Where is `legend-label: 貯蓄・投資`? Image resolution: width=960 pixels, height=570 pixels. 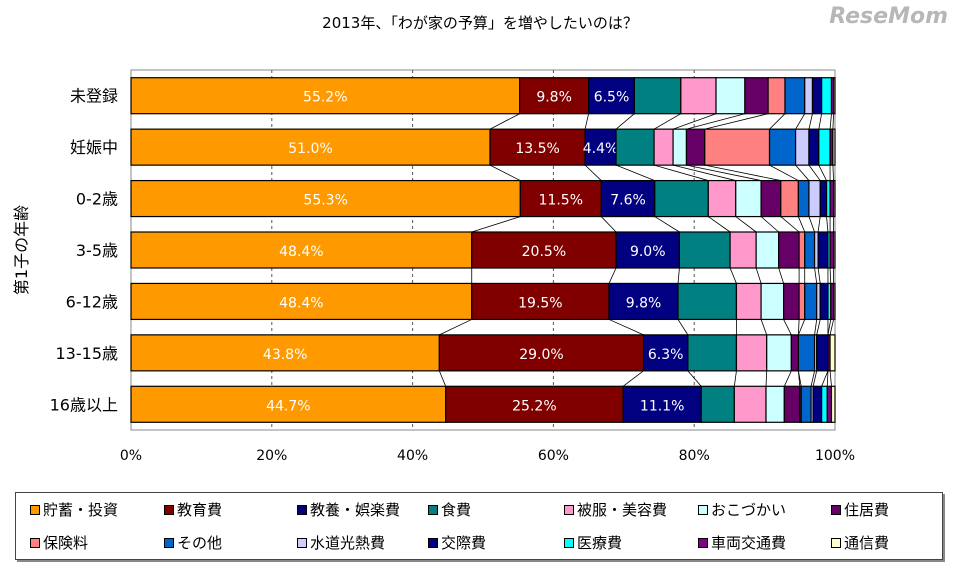
legend-label: 貯蓄・投資 is located at coordinates (81, 510).